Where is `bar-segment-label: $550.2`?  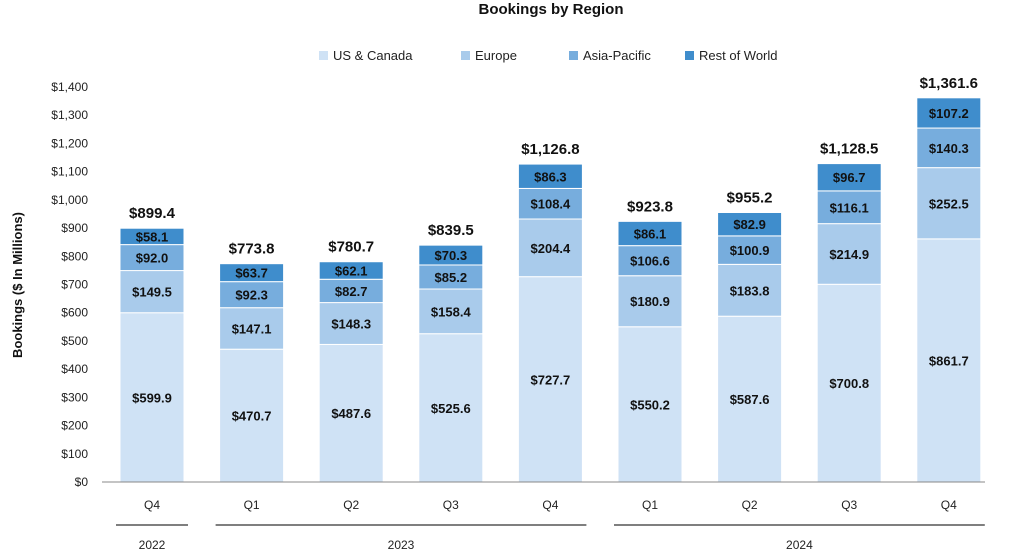
bar-segment-label: $550.2 is located at coordinates (650, 404).